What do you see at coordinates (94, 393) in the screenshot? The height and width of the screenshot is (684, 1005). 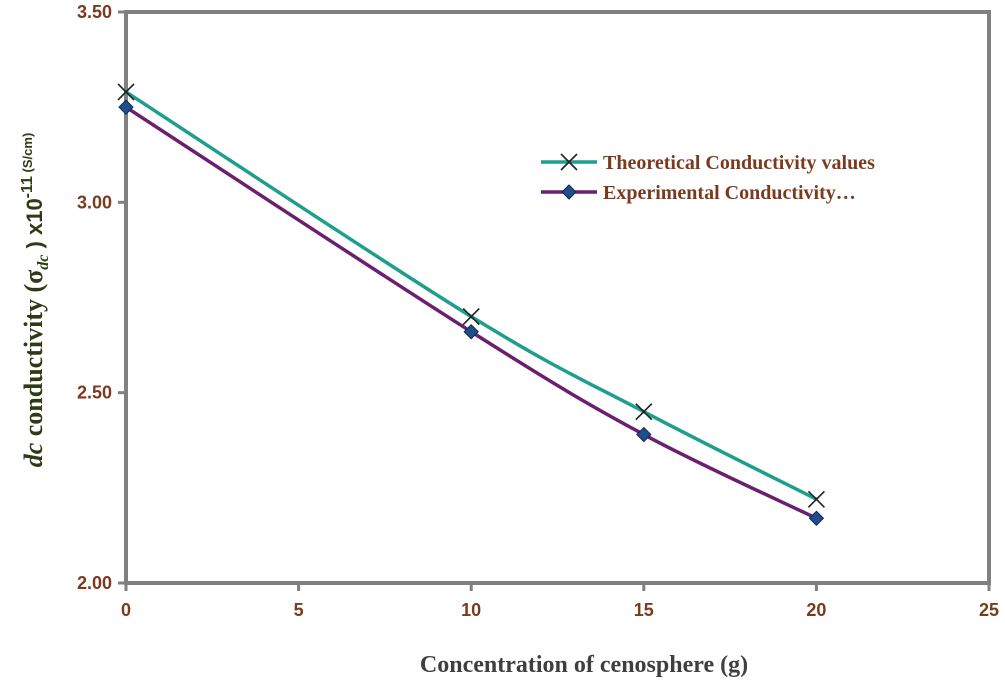 I see `y-tick-label: 2.50` at bounding box center [94, 393].